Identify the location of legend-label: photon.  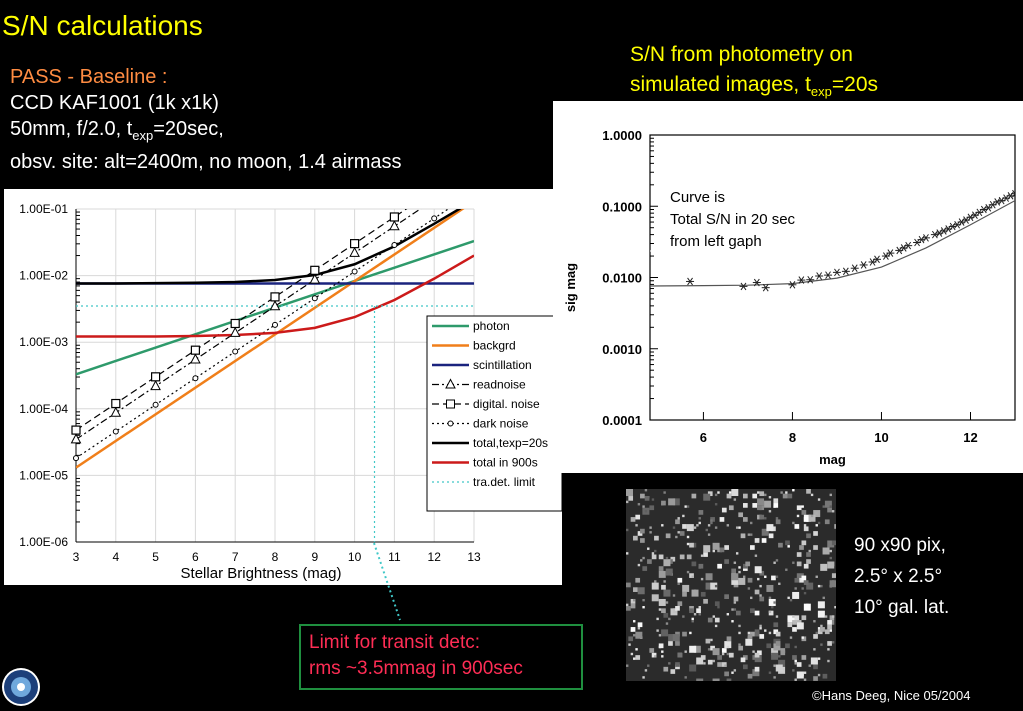
(491, 326).